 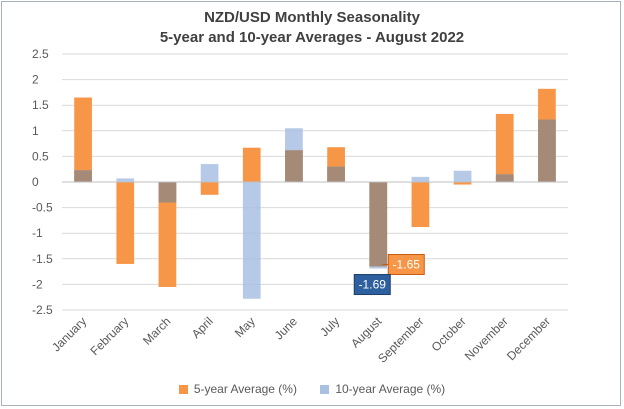 What do you see at coordinates (420, 179) in the screenshot?
I see `bar-10yr-september` at bounding box center [420, 179].